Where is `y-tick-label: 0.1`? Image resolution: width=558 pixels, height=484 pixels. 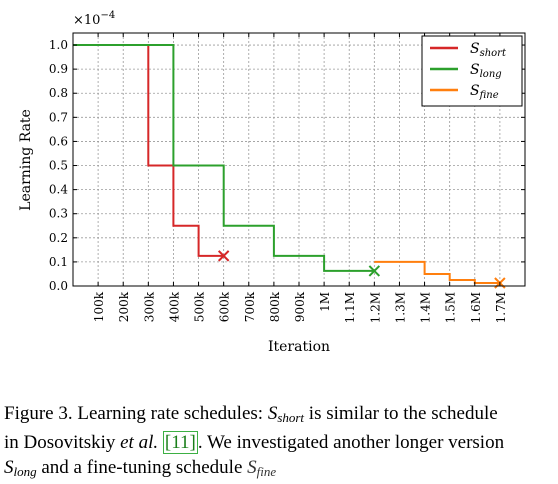
y-tick-label: 0.1 is located at coordinates (58, 262).